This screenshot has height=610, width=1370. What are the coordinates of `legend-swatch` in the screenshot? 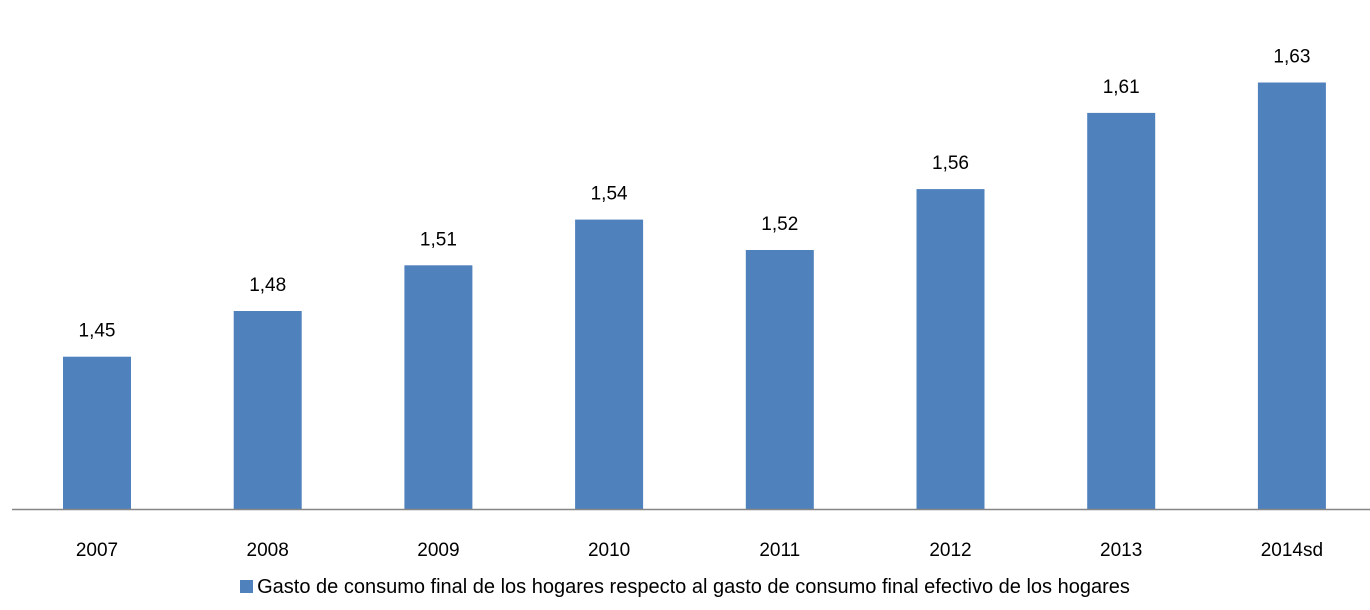 It's located at (247, 586).